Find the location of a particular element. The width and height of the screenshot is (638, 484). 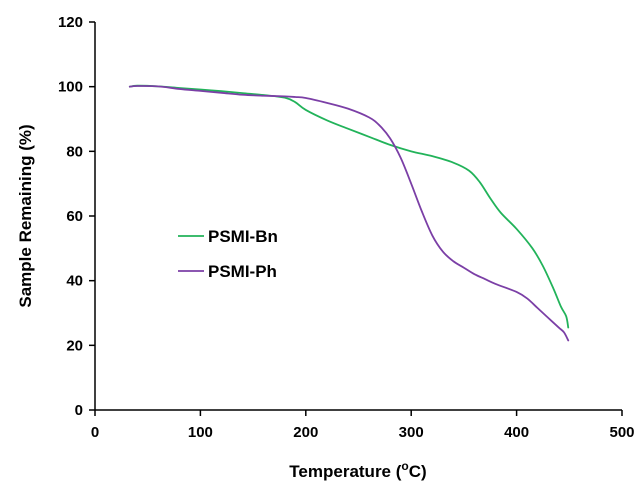

legend: PSMI-Bn PSMI-Ph is located at coordinates (228, 254).